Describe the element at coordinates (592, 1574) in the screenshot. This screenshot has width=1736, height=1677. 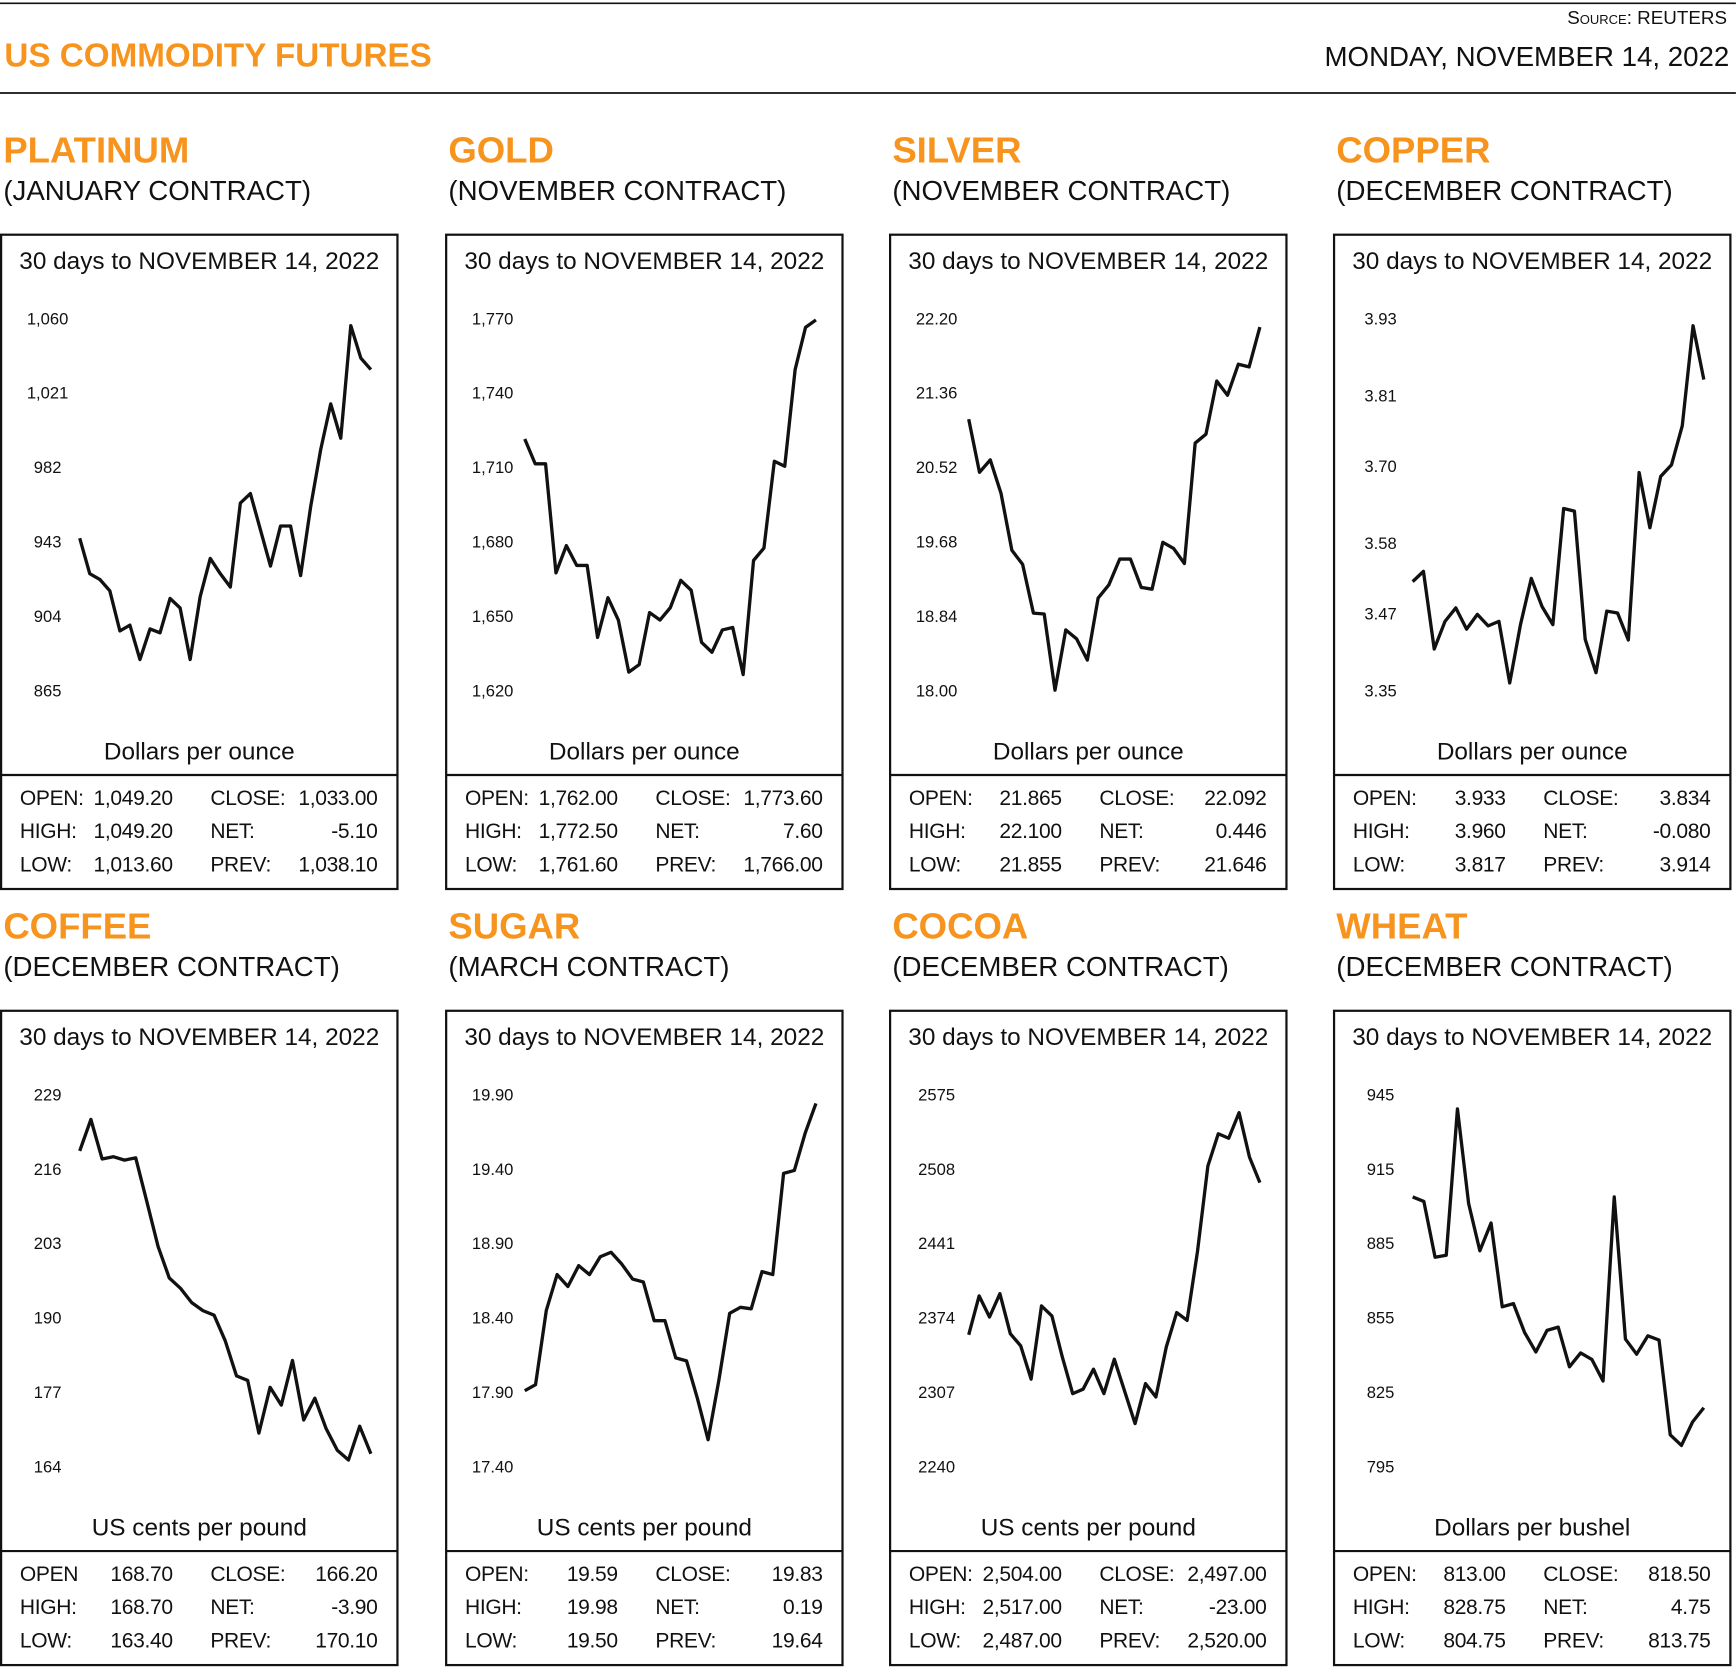
I see `stat-value: 19.59` at that location.